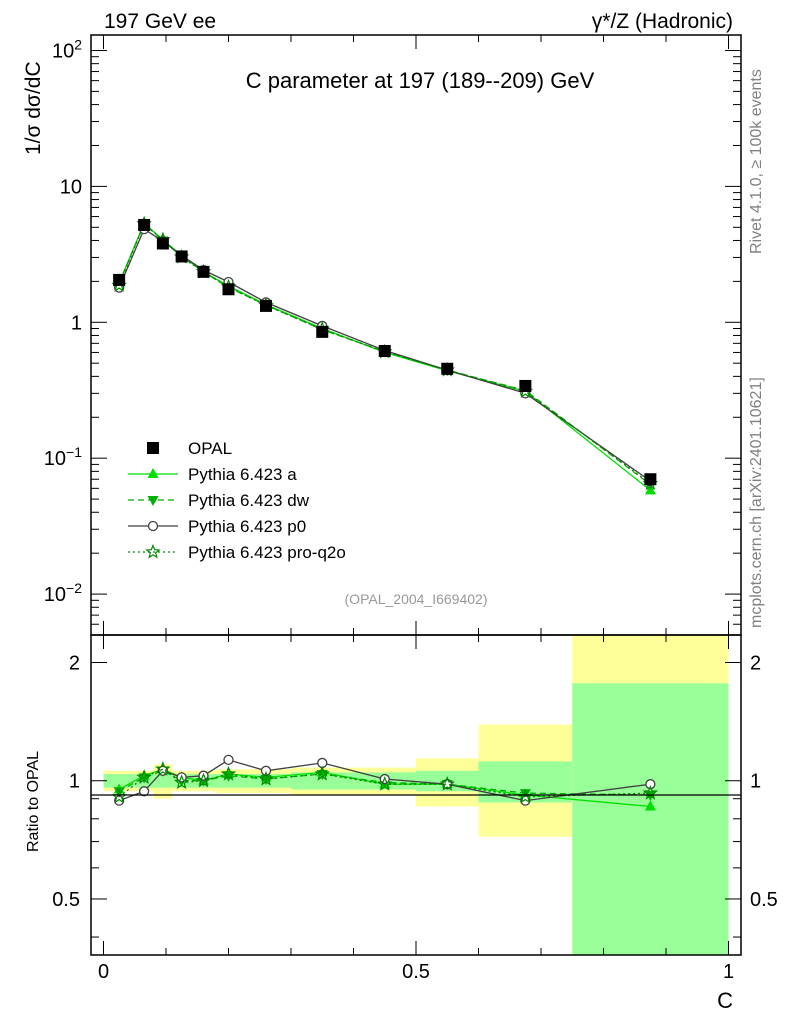 The width and height of the screenshot is (786, 1024). I want to click on main-y-tick-label: 1, so click(76, 323).